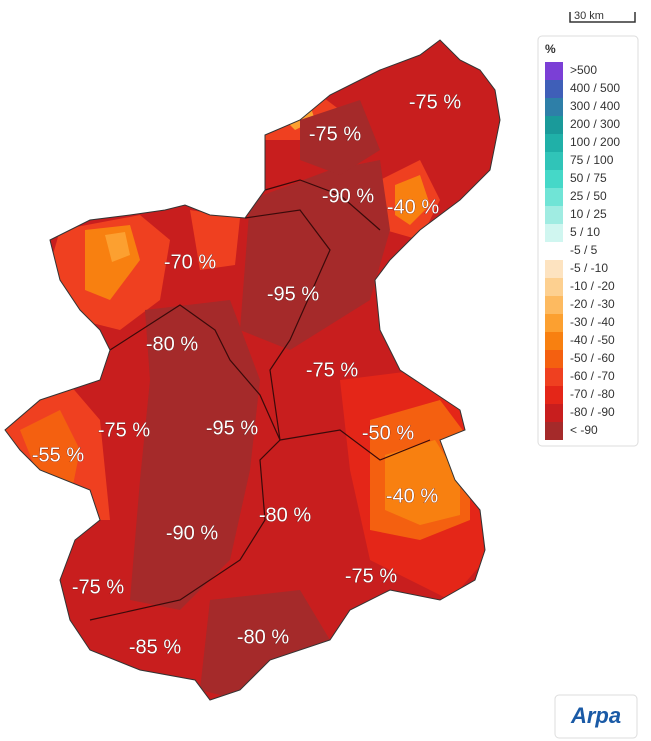 This screenshot has height=741, width=651. What do you see at coordinates (592, 358) in the screenshot?
I see `legend-label: -50 / -60` at bounding box center [592, 358].